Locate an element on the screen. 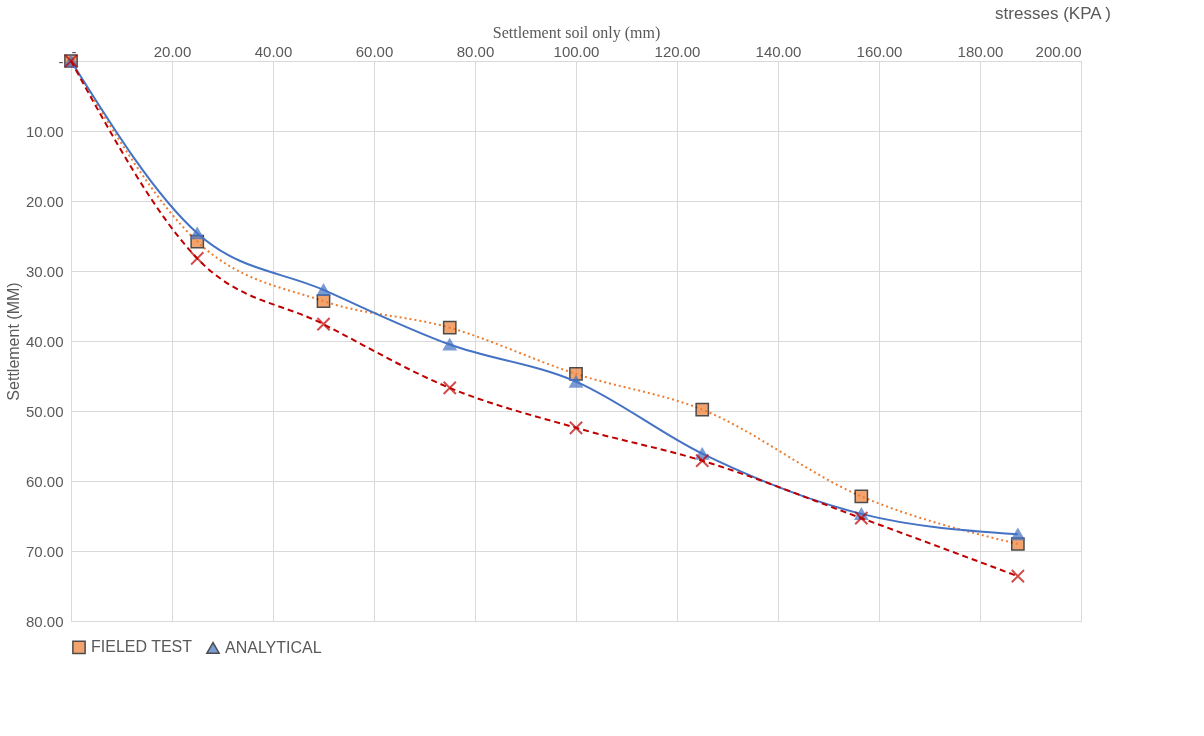 The image size is (1204, 736). x-tick-label: 100.00 is located at coordinates (576, 51).